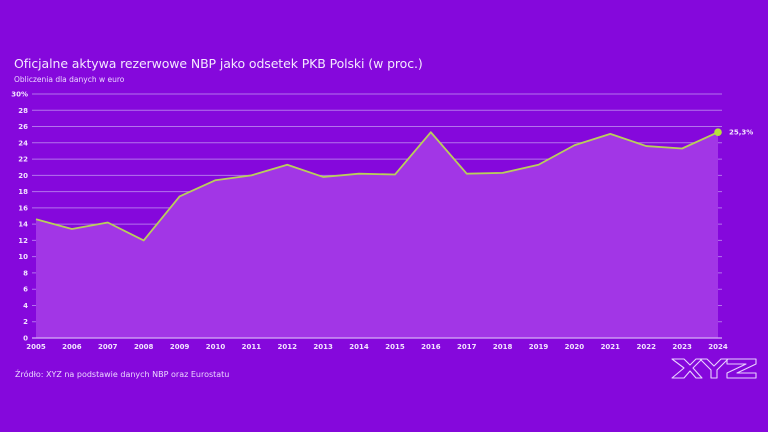 This screenshot has width=768, height=432. What do you see at coordinates (23, 225) in the screenshot?
I see `y-tick-label: 14` at bounding box center [23, 225].